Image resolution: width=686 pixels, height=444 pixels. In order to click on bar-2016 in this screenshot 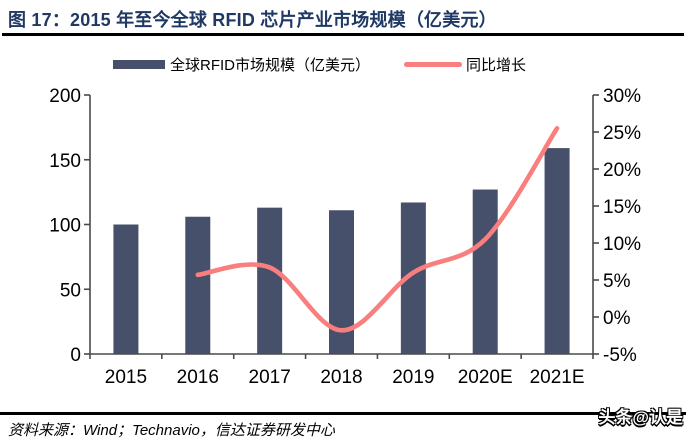, I will do `click(198, 285)`.